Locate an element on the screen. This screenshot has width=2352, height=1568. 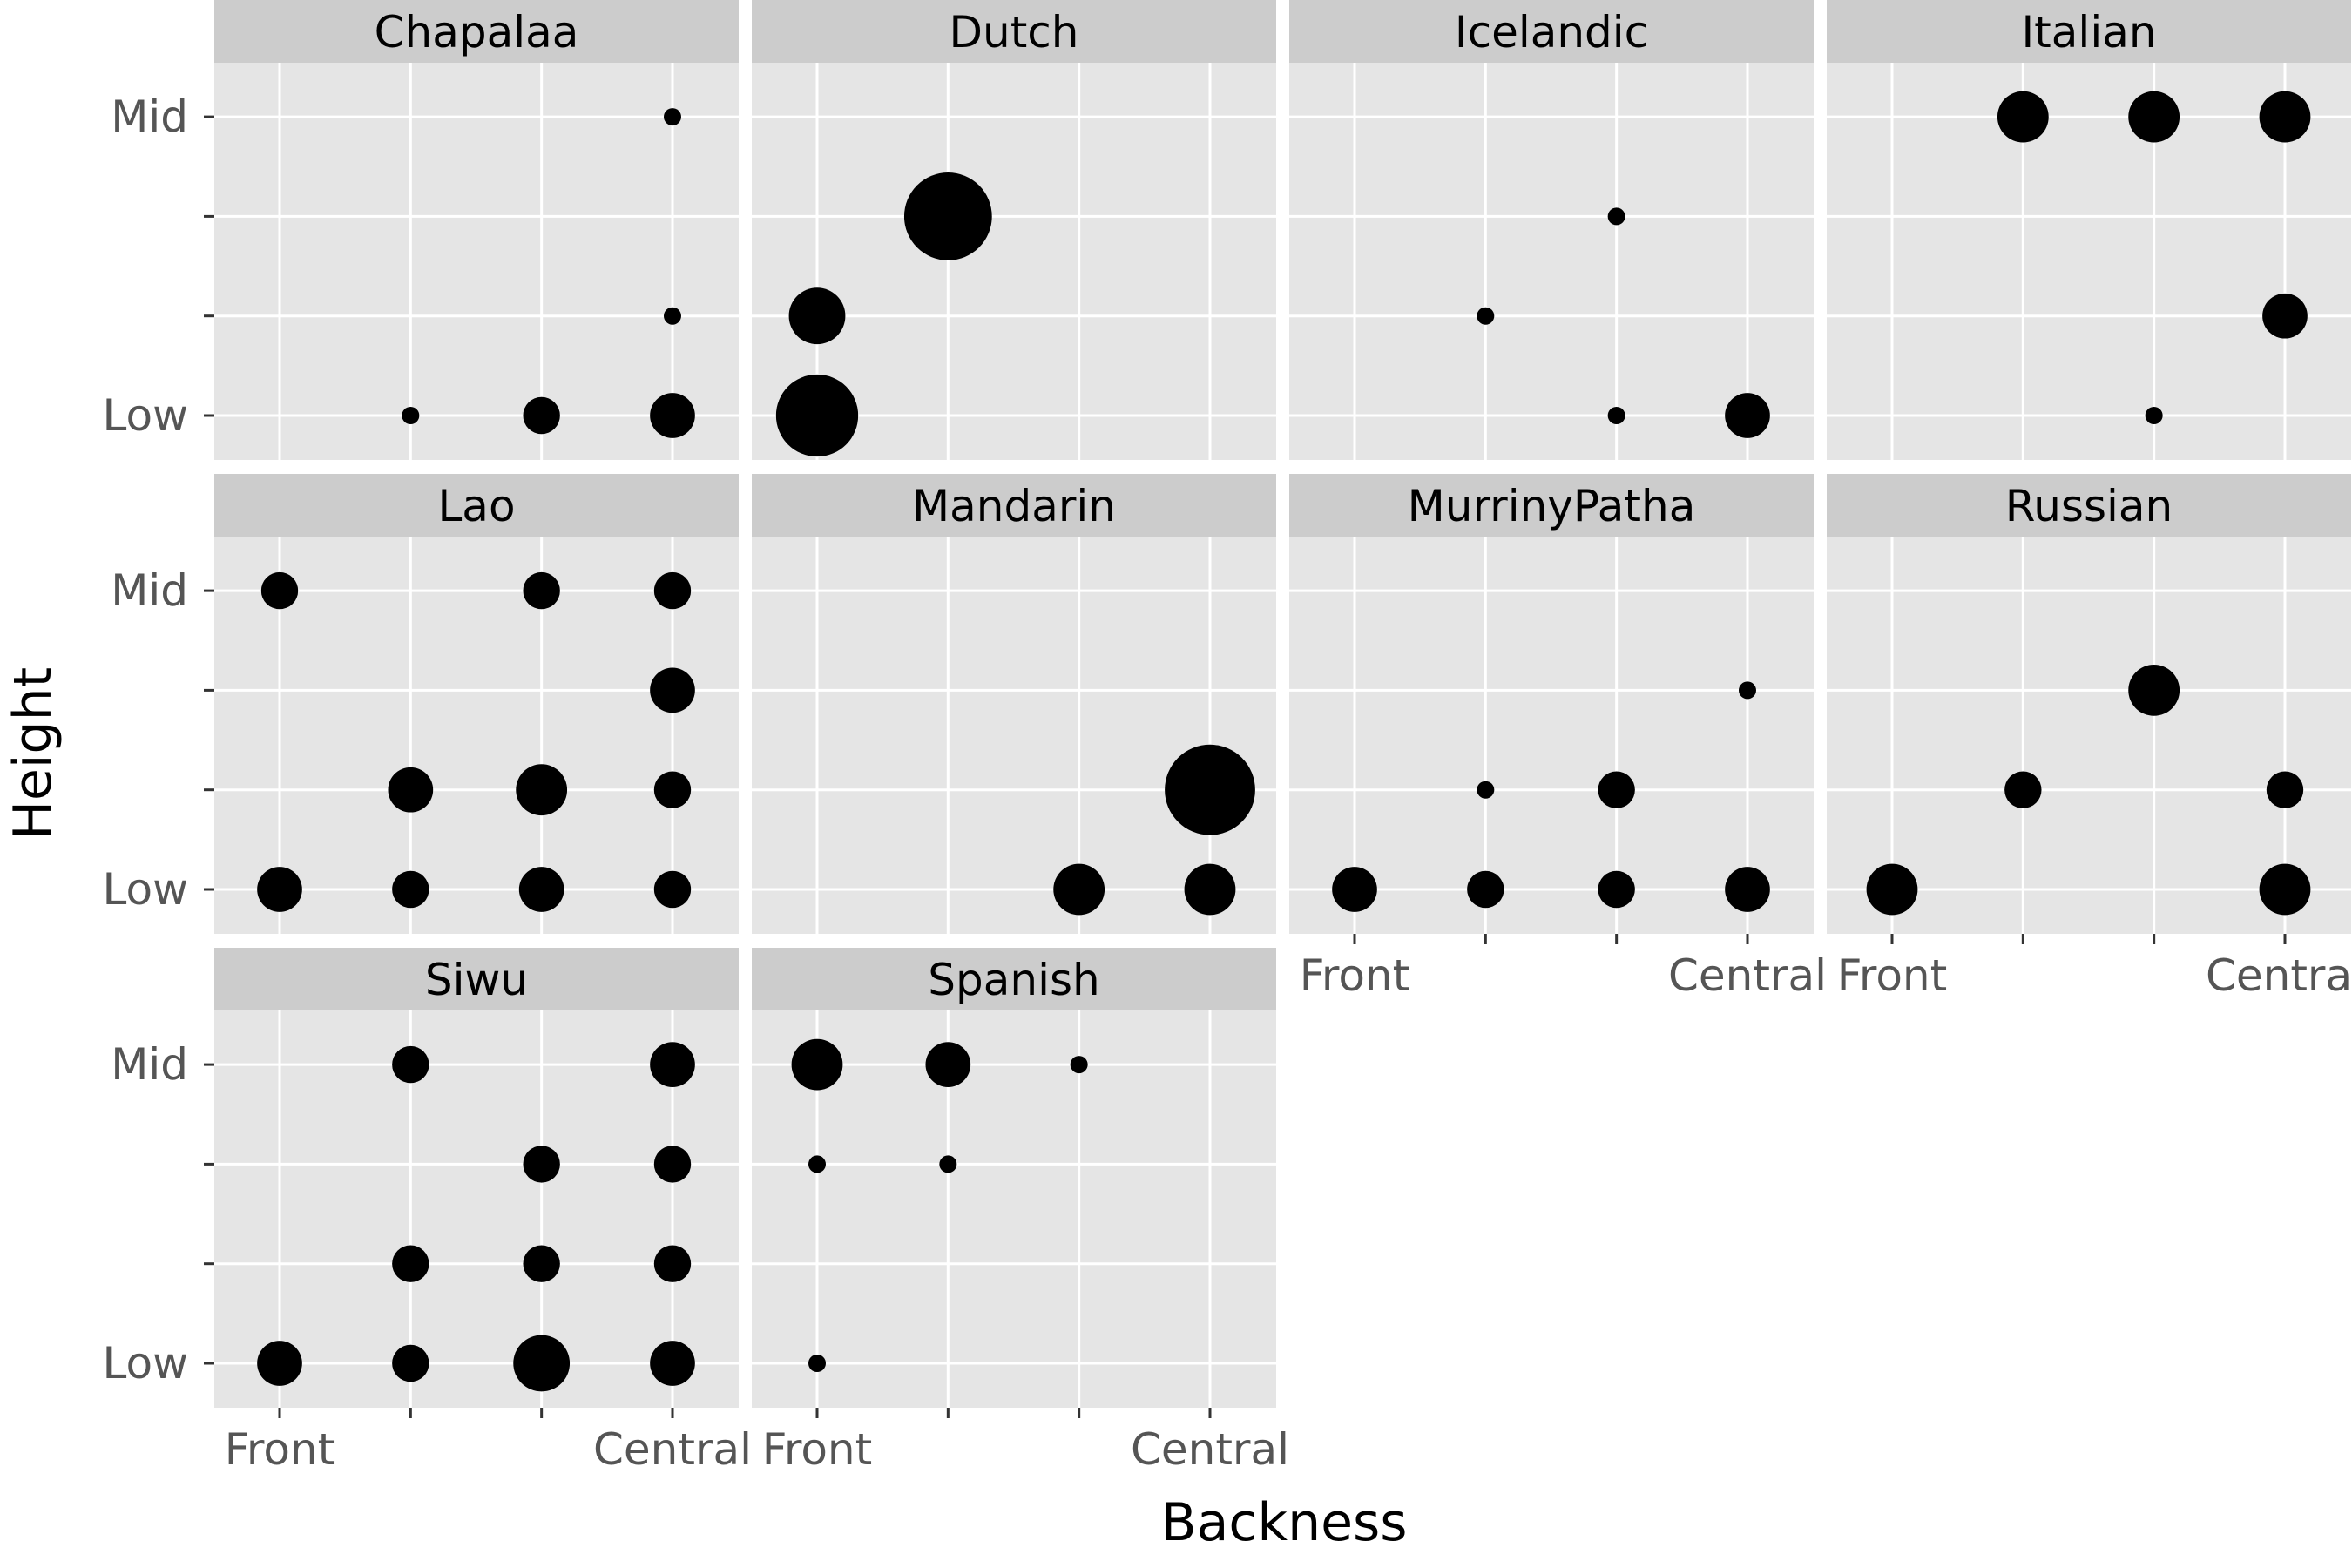
strip-siwu is located at coordinates (476, 979).